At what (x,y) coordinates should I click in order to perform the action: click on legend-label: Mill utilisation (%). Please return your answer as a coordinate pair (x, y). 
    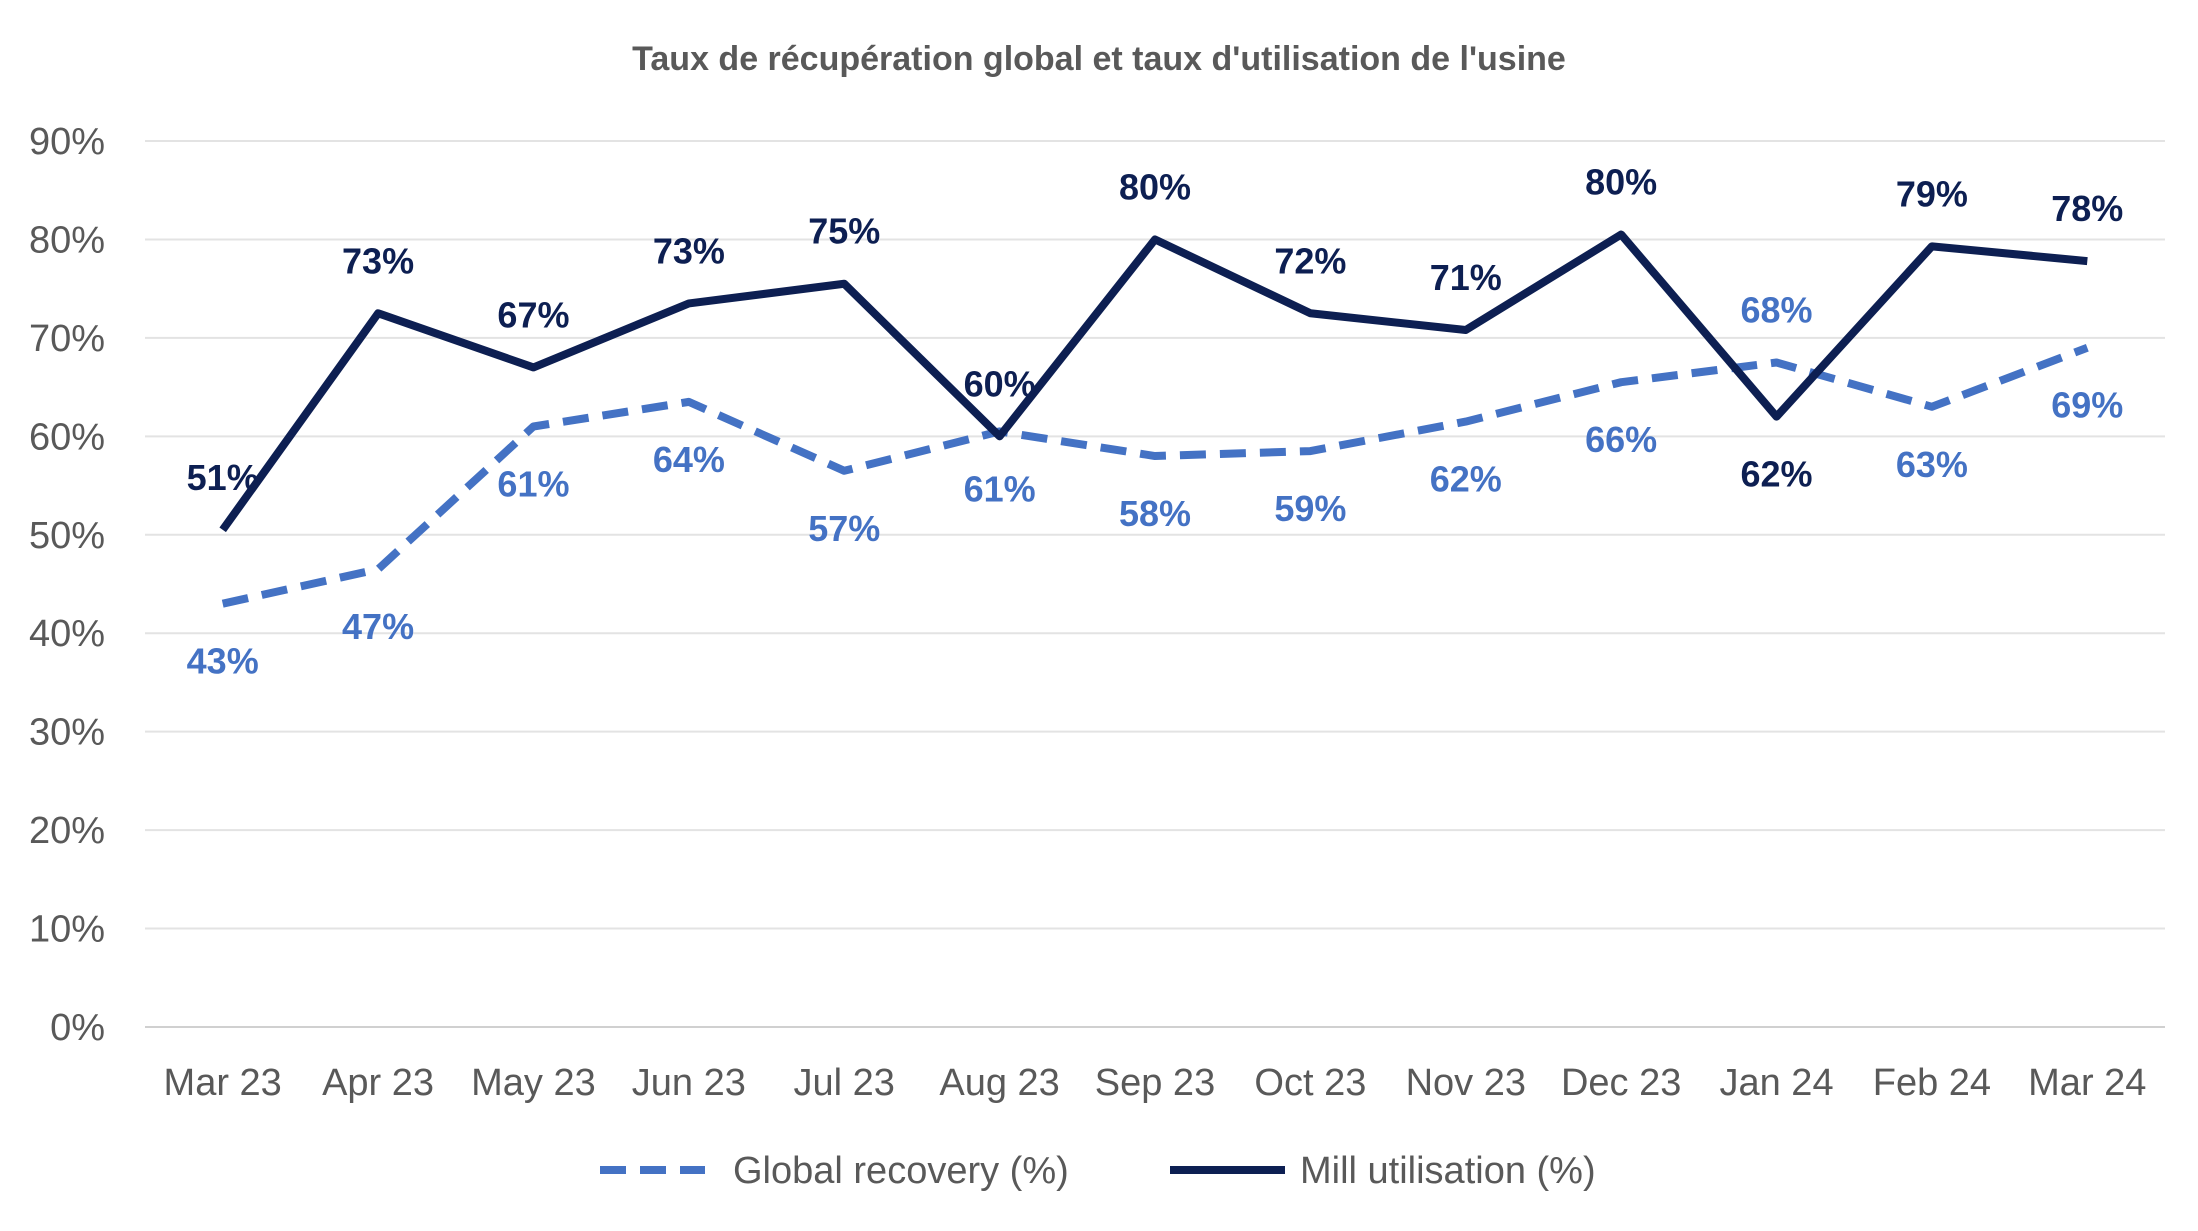
    Looking at the image, I should click on (1448, 1171).